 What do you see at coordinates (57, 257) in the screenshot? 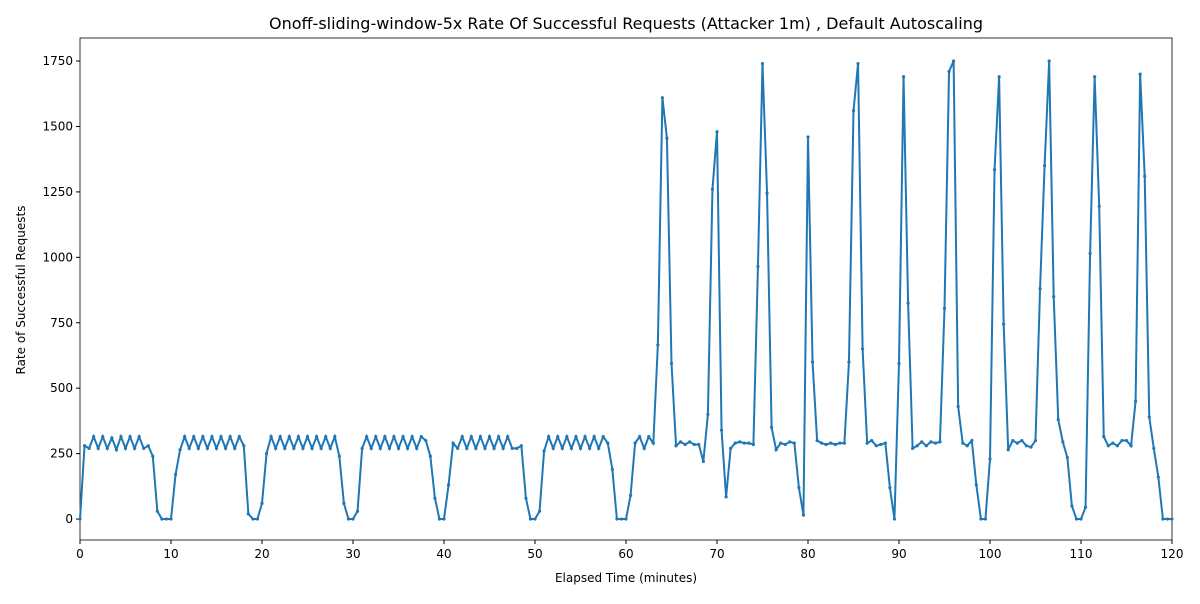
I see `y-tick-label: 1000` at bounding box center [57, 257].